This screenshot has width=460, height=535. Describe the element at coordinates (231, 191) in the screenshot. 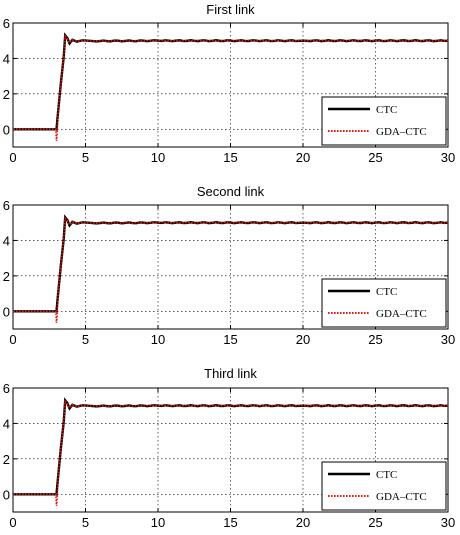

I see `chart-title: Second link` at that location.